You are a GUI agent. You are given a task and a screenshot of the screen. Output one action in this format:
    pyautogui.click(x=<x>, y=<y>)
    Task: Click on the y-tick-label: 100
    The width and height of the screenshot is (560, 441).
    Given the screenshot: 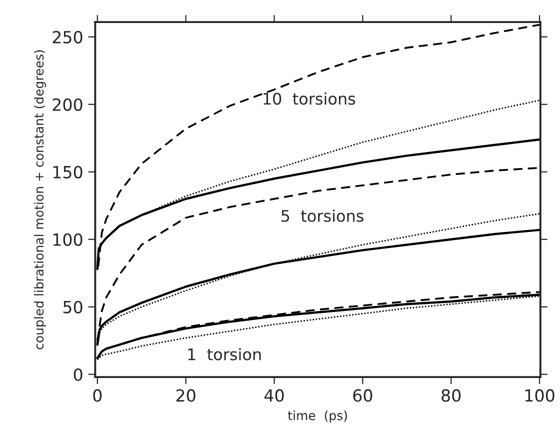 What is the action you would take?
    pyautogui.click(x=67, y=239)
    